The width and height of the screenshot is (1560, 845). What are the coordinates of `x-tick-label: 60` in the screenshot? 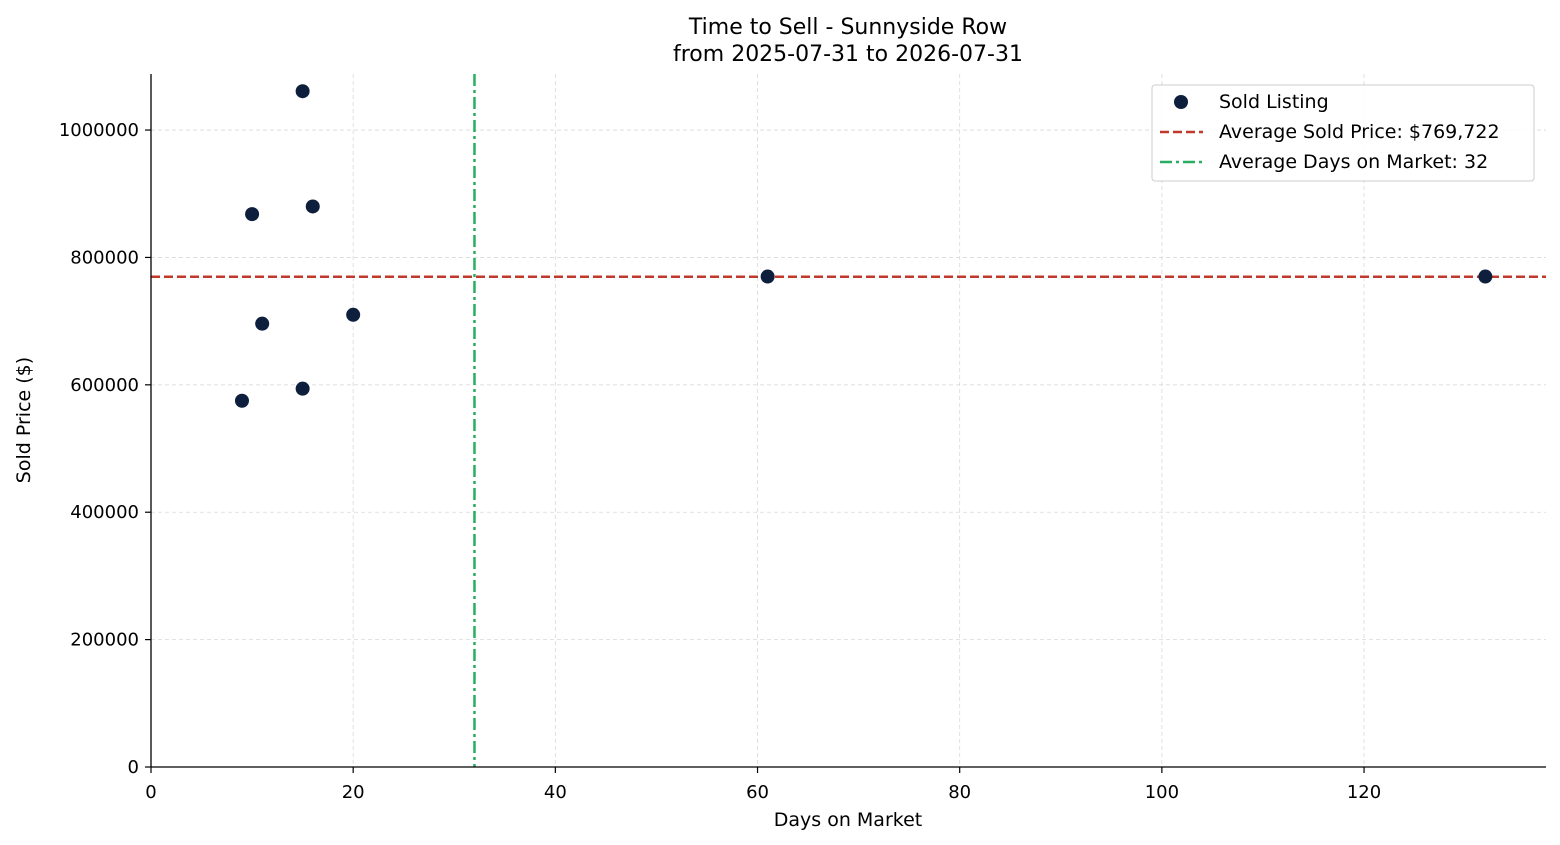 It's located at (757, 792).